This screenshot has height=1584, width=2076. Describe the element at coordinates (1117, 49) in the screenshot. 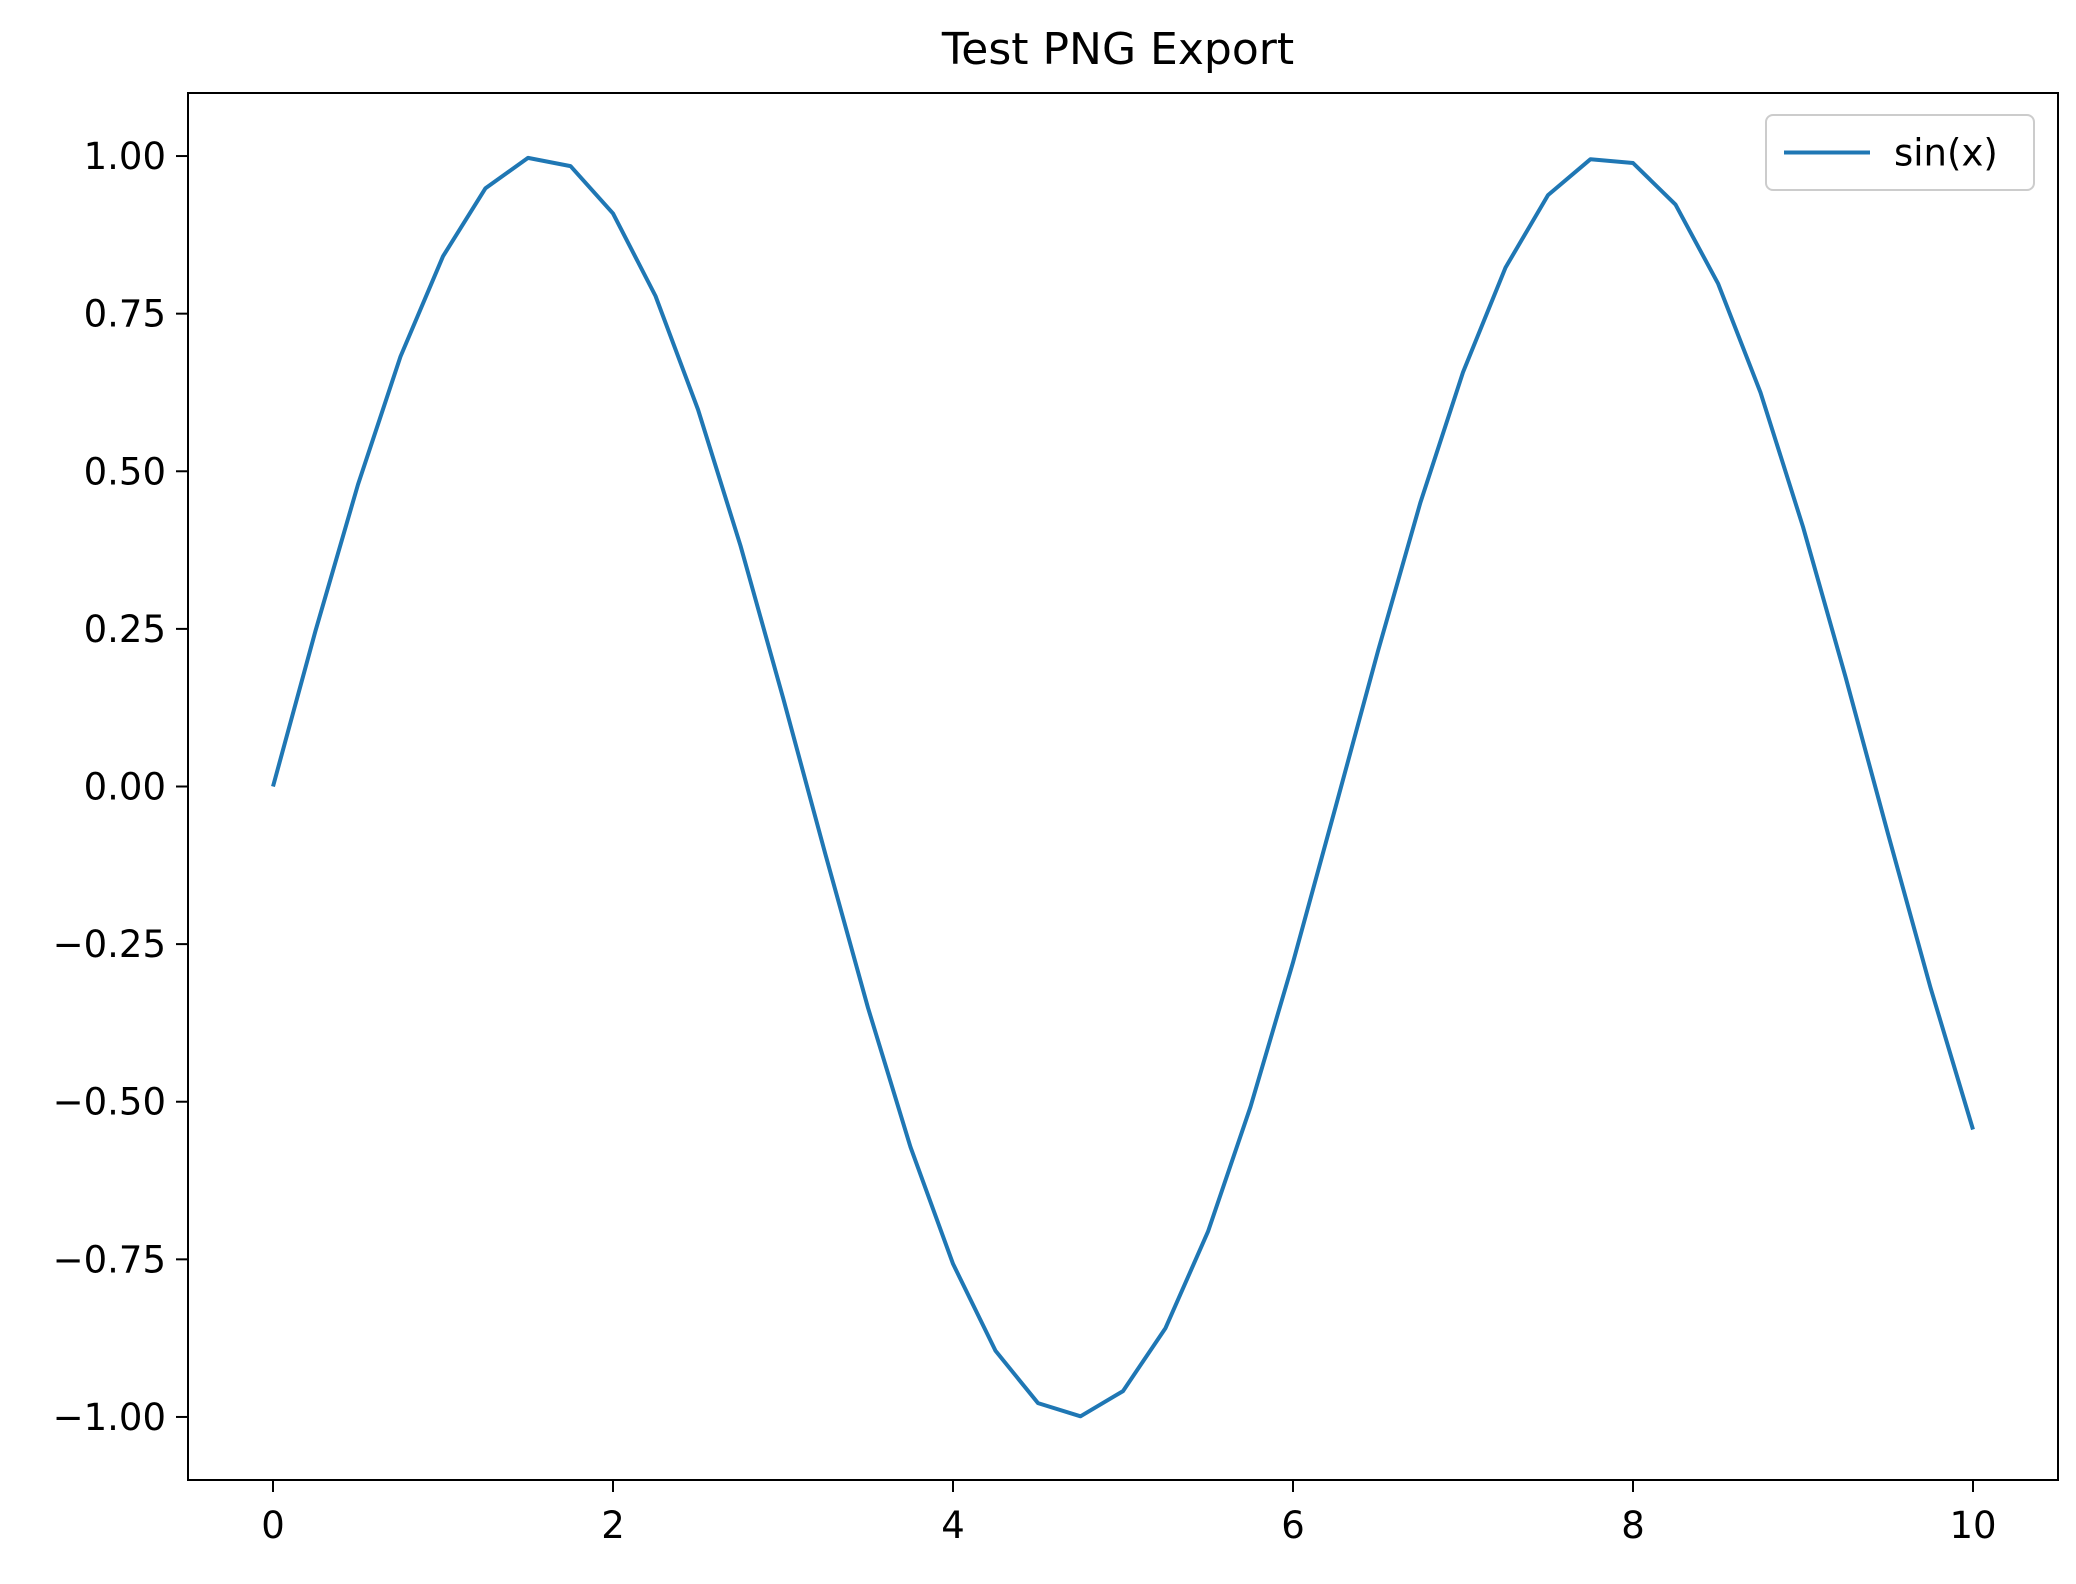

I see `chart-title: Test PNG Export` at that location.